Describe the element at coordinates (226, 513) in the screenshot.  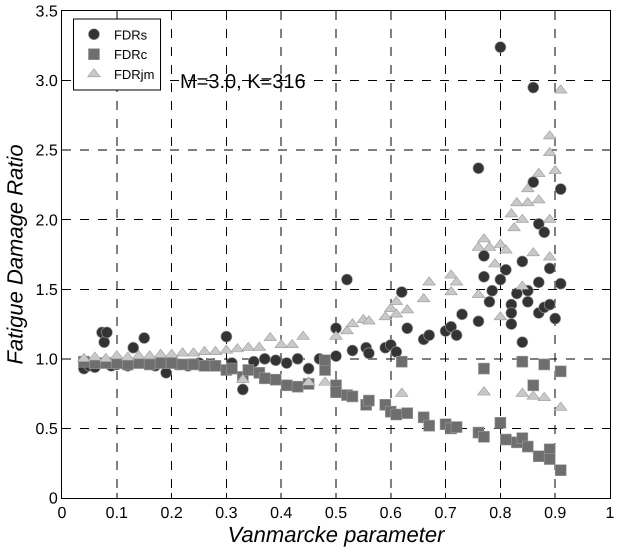
I see `x-tick-label: 0.3` at that location.